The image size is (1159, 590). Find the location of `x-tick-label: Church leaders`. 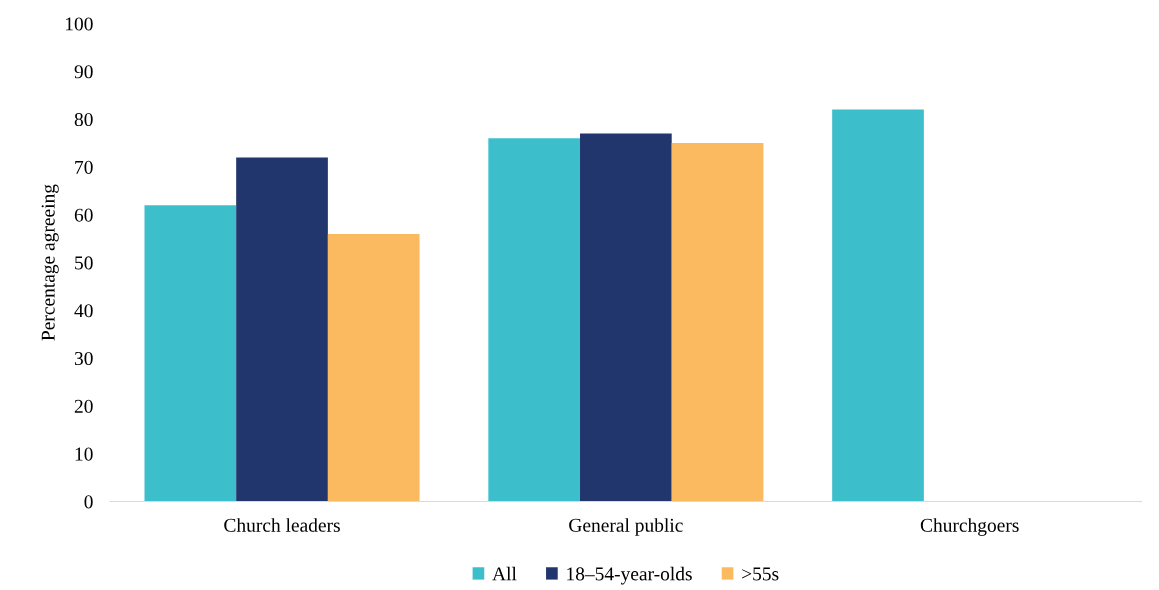

x-tick-label: Church leaders is located at coordinates (282, 525).